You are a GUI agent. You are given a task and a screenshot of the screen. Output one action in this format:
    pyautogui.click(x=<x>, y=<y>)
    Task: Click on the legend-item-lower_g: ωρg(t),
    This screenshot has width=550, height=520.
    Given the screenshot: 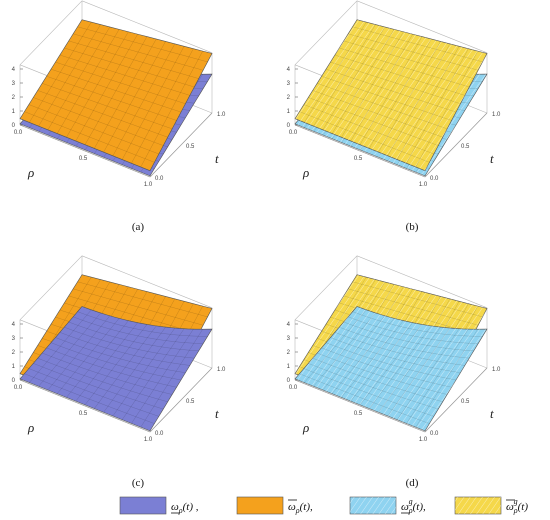 What is the action you would take?
    pyautogui.click(x=387, y=505)
    